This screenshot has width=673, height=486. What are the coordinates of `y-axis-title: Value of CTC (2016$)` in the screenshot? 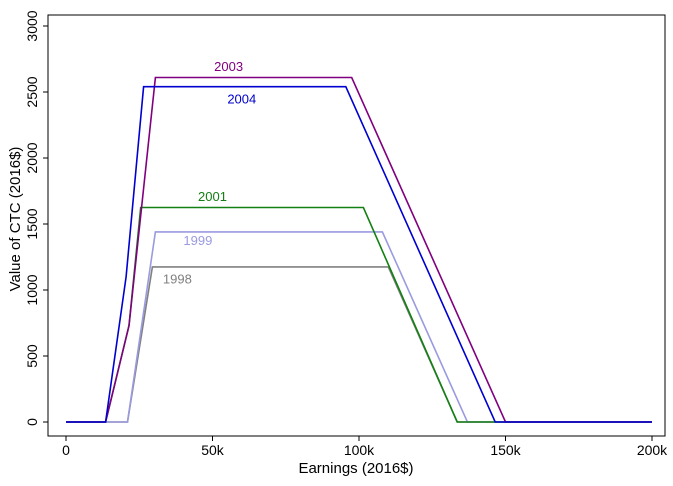 It's located at (15, 219).